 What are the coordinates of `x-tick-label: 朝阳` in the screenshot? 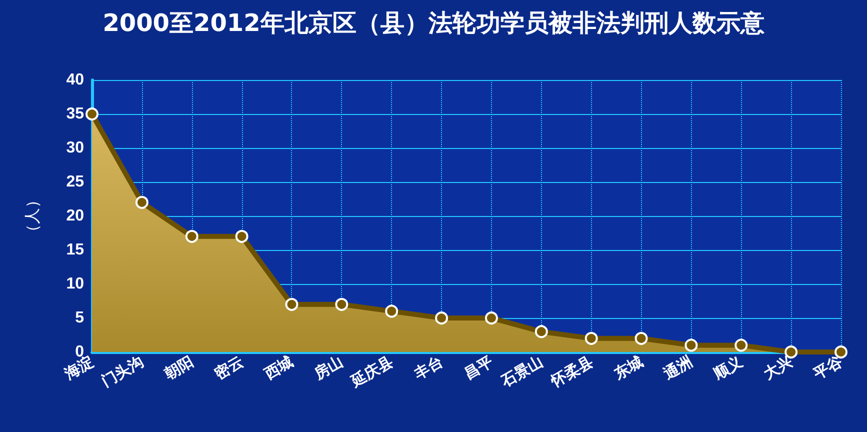 It's located at (178, 368).